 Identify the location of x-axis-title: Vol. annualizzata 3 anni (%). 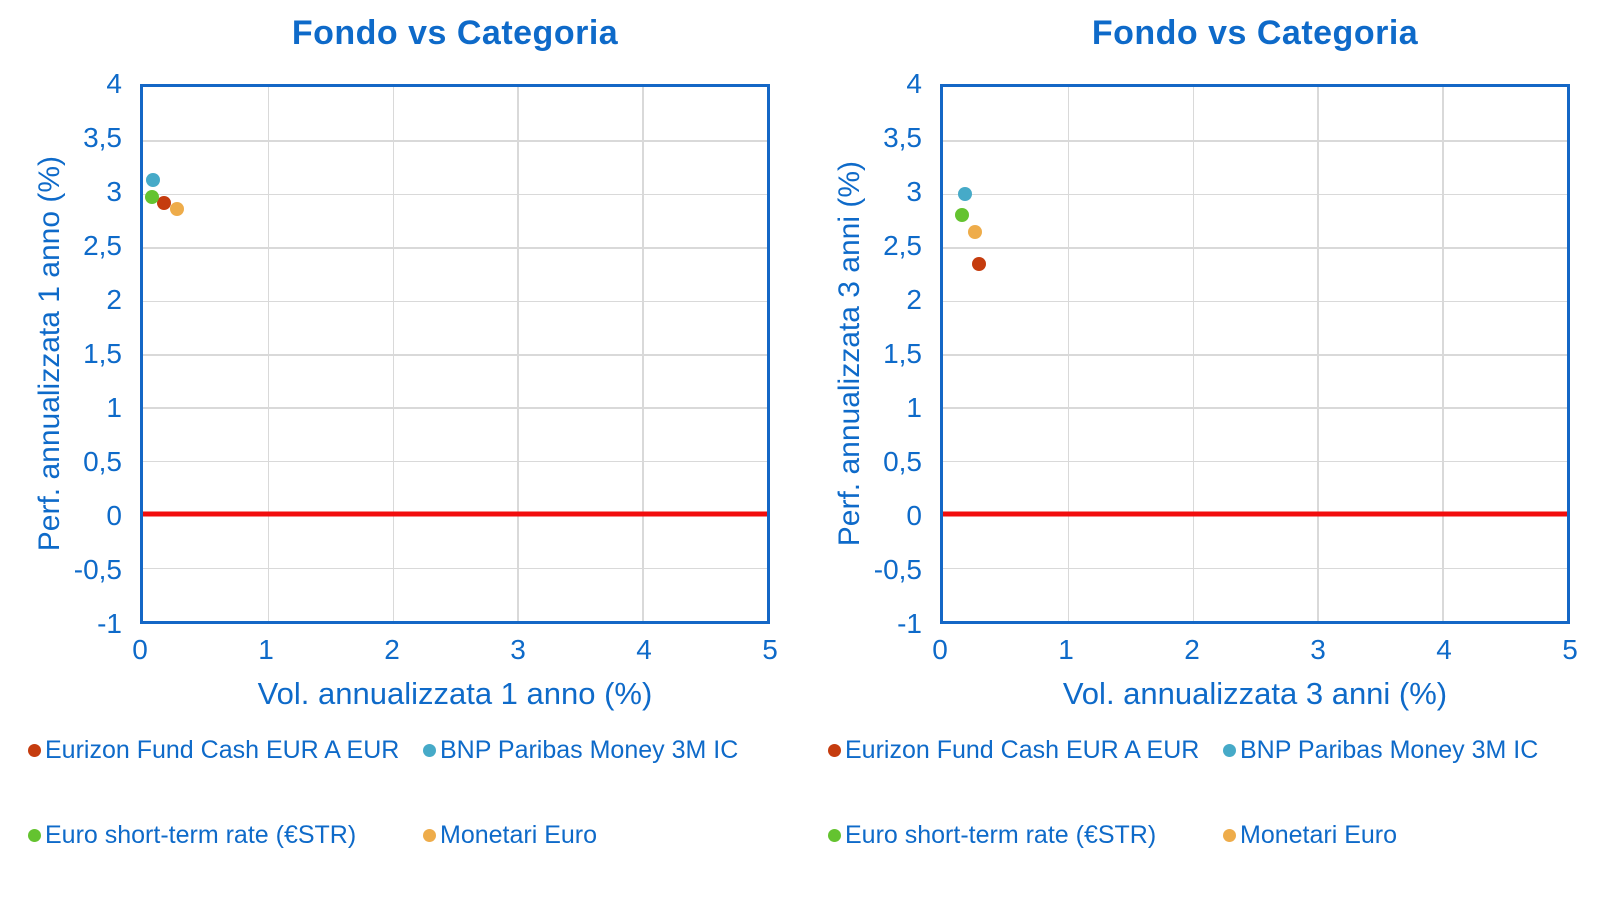
(1255, 693).